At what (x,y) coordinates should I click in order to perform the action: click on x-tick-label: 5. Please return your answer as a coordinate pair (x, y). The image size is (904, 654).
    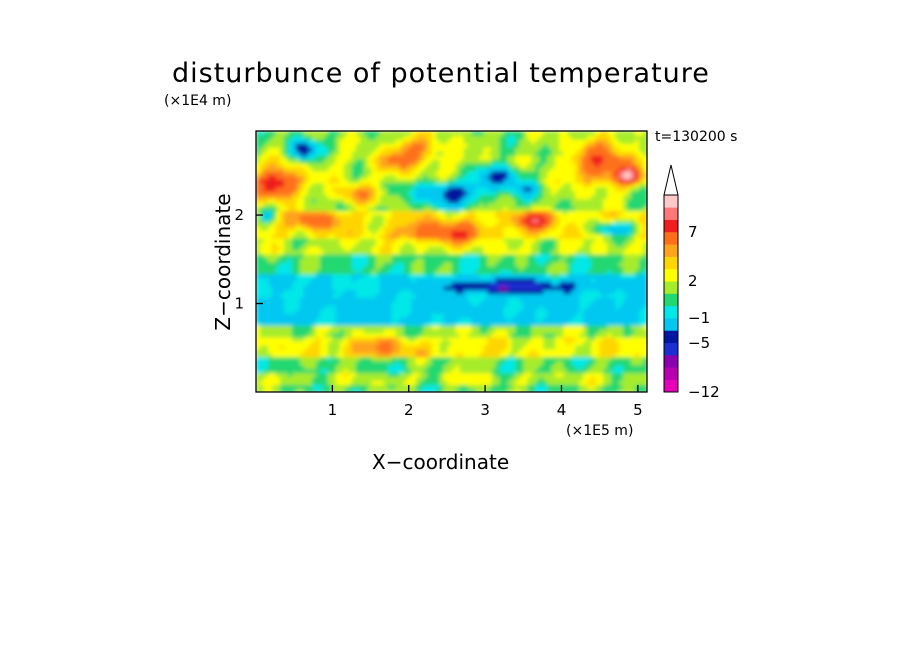
    Looking at the image, I should click on (638, 410).